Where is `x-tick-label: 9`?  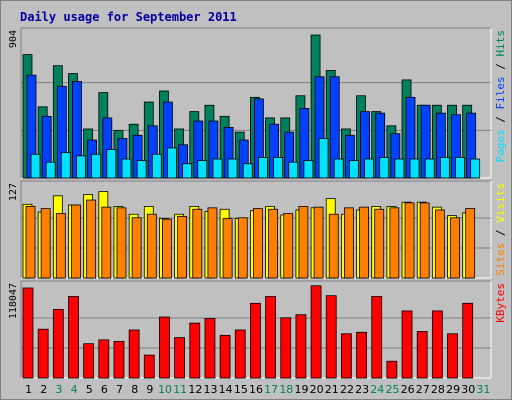 x-tick-label: 9 is located at coordinates (149, 389).